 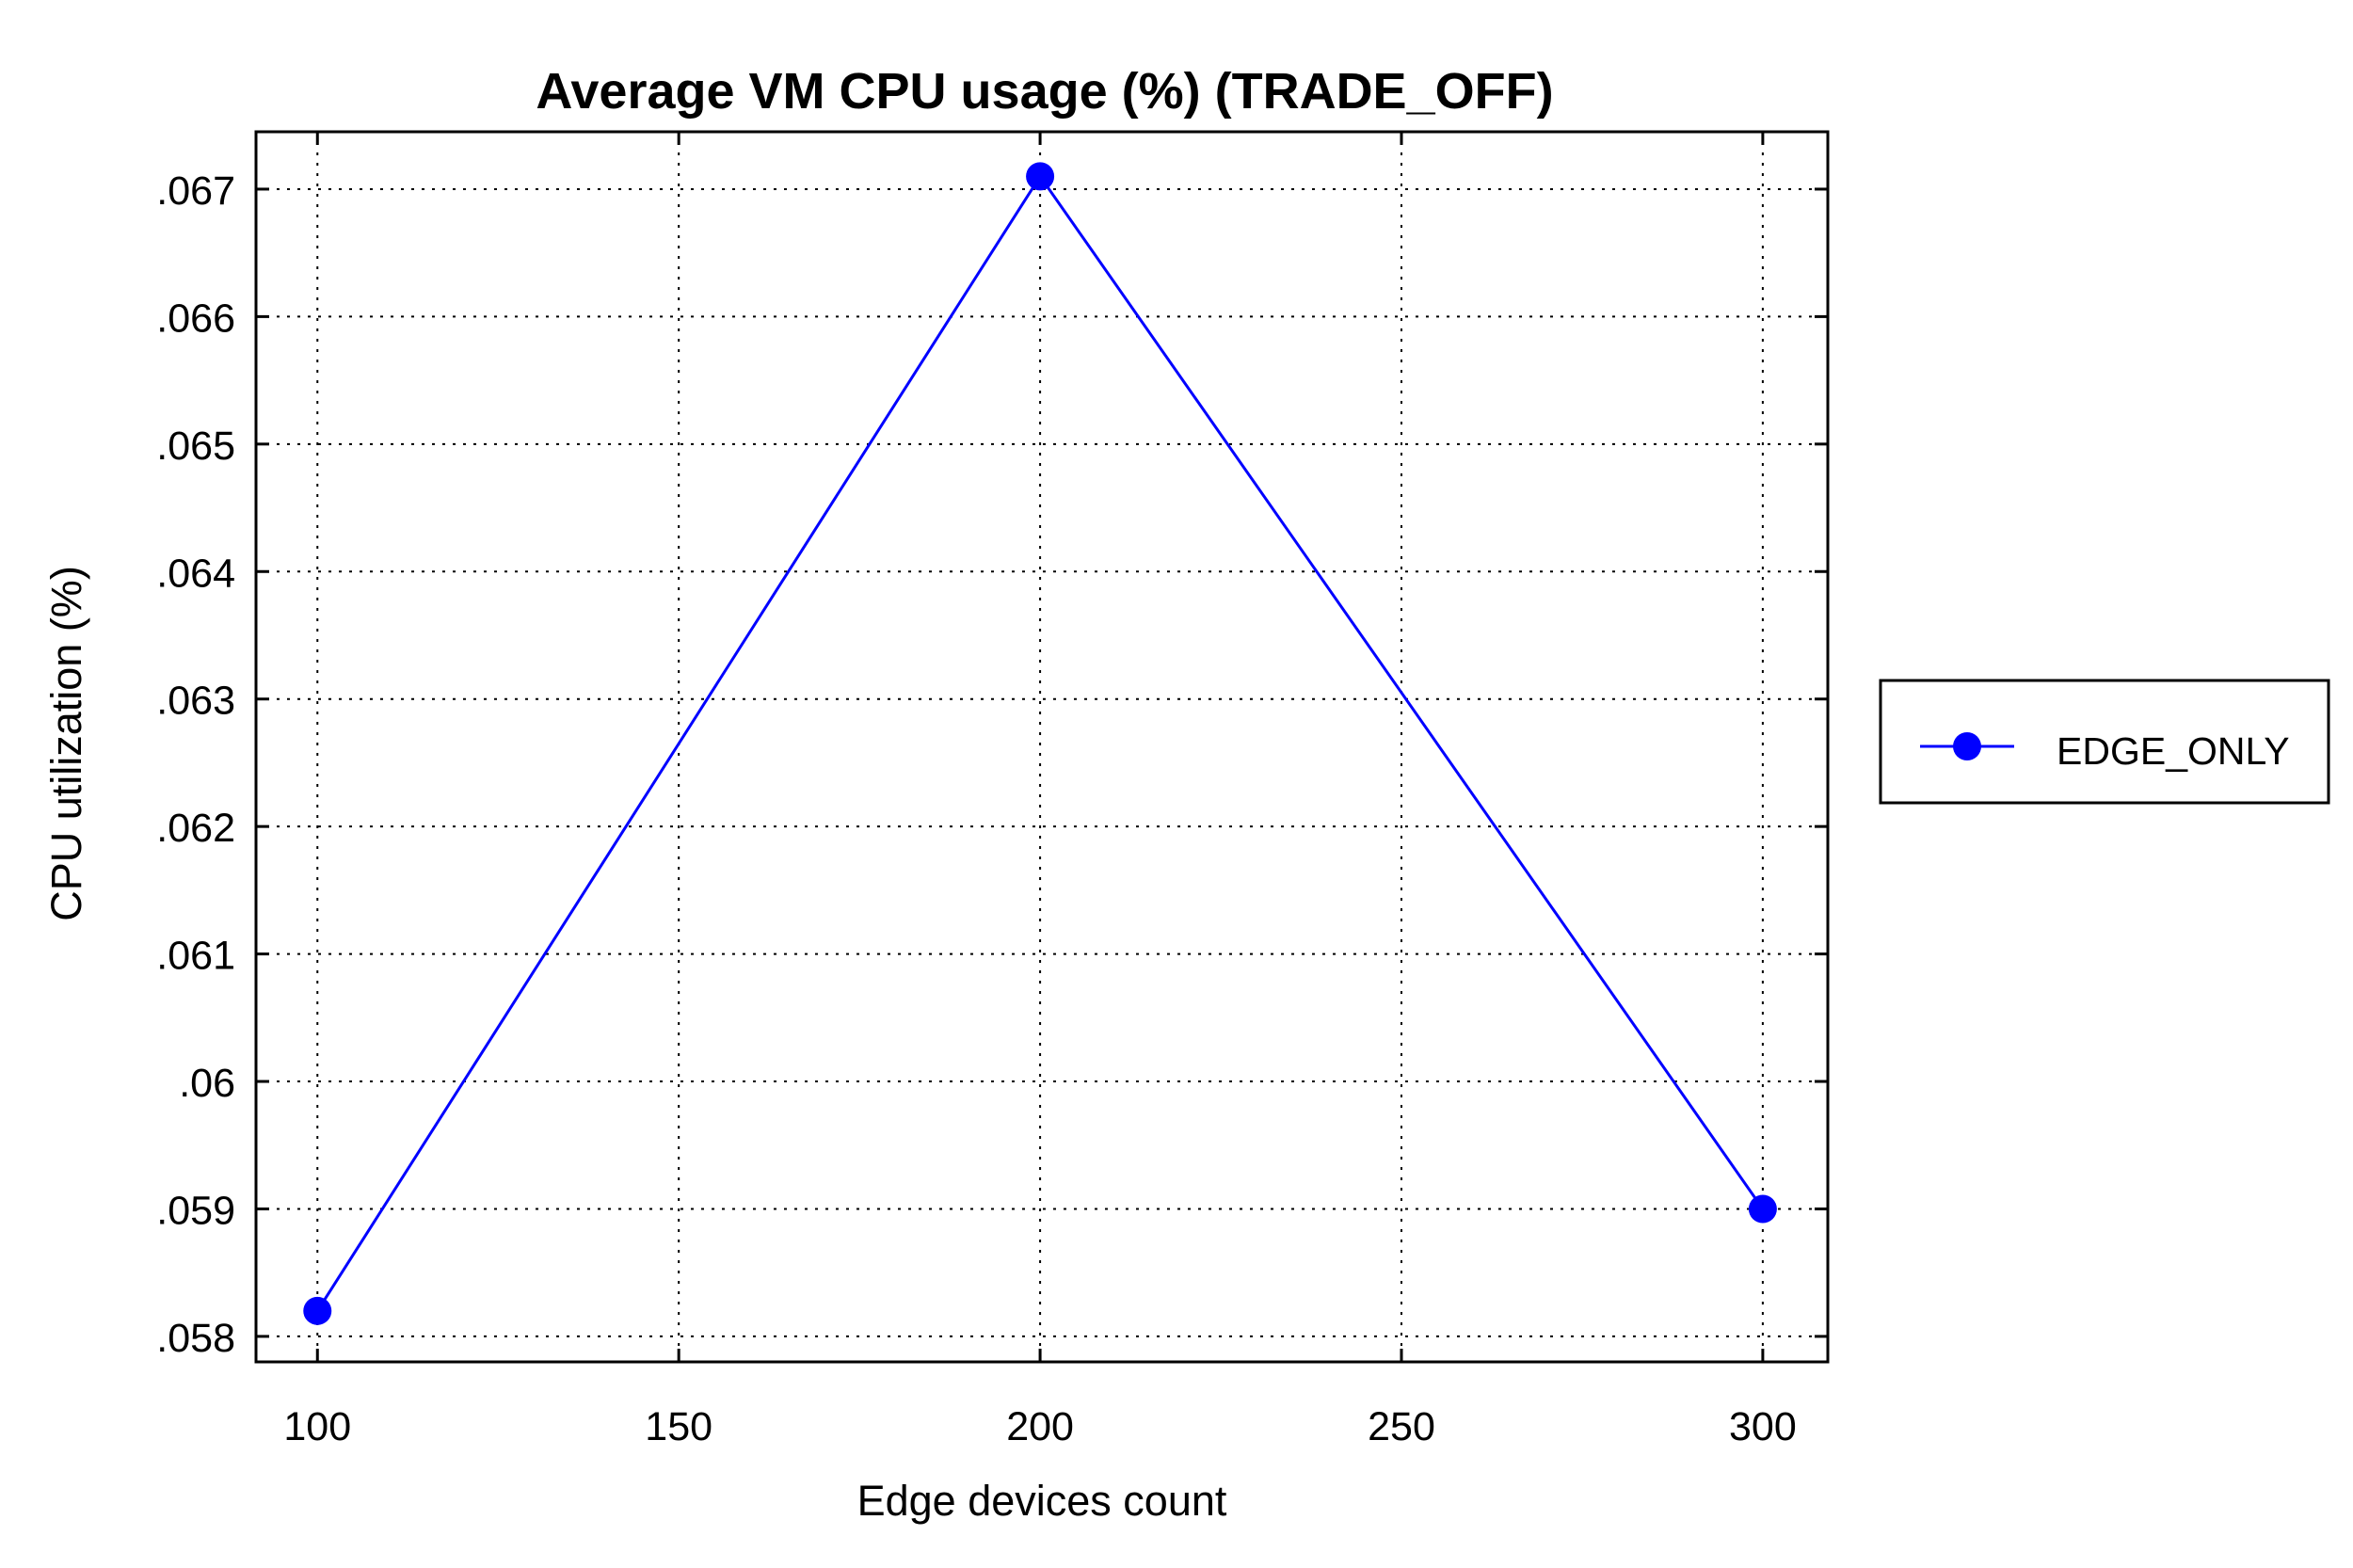 I want to click on y-tick-label: .063, so click(x=196, y=701).